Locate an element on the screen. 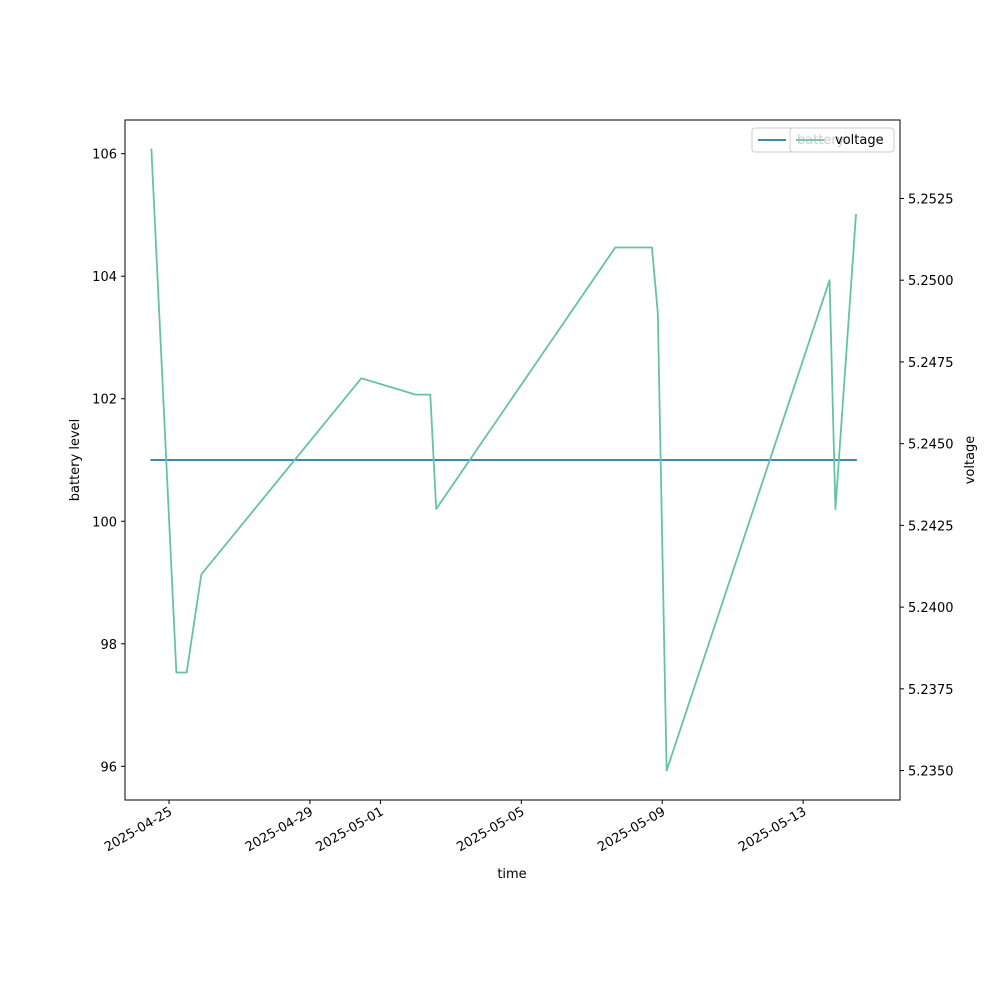  y-right-tick-label: 5.2400 is located at coordinates (931, 608).